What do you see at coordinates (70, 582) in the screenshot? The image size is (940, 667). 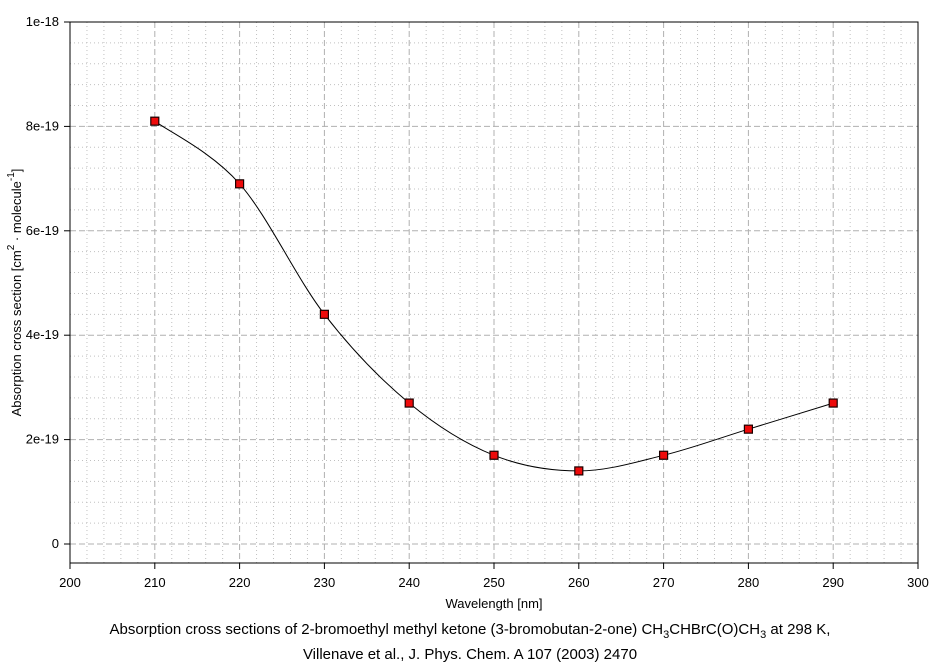 I see `x-tick-label: 200` at bounding box center [70, 582].